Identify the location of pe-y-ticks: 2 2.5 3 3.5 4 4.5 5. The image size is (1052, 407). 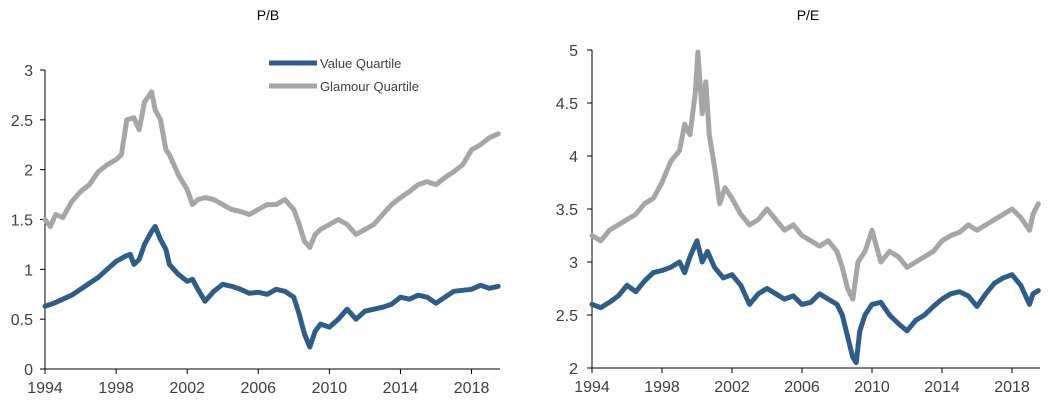
(574, 210).